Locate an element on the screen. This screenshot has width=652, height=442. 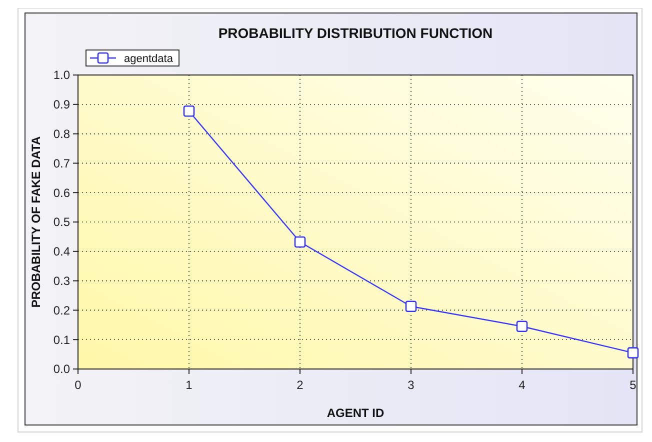
y-tick-label: 0.9 is located at coordinates (61, 105).